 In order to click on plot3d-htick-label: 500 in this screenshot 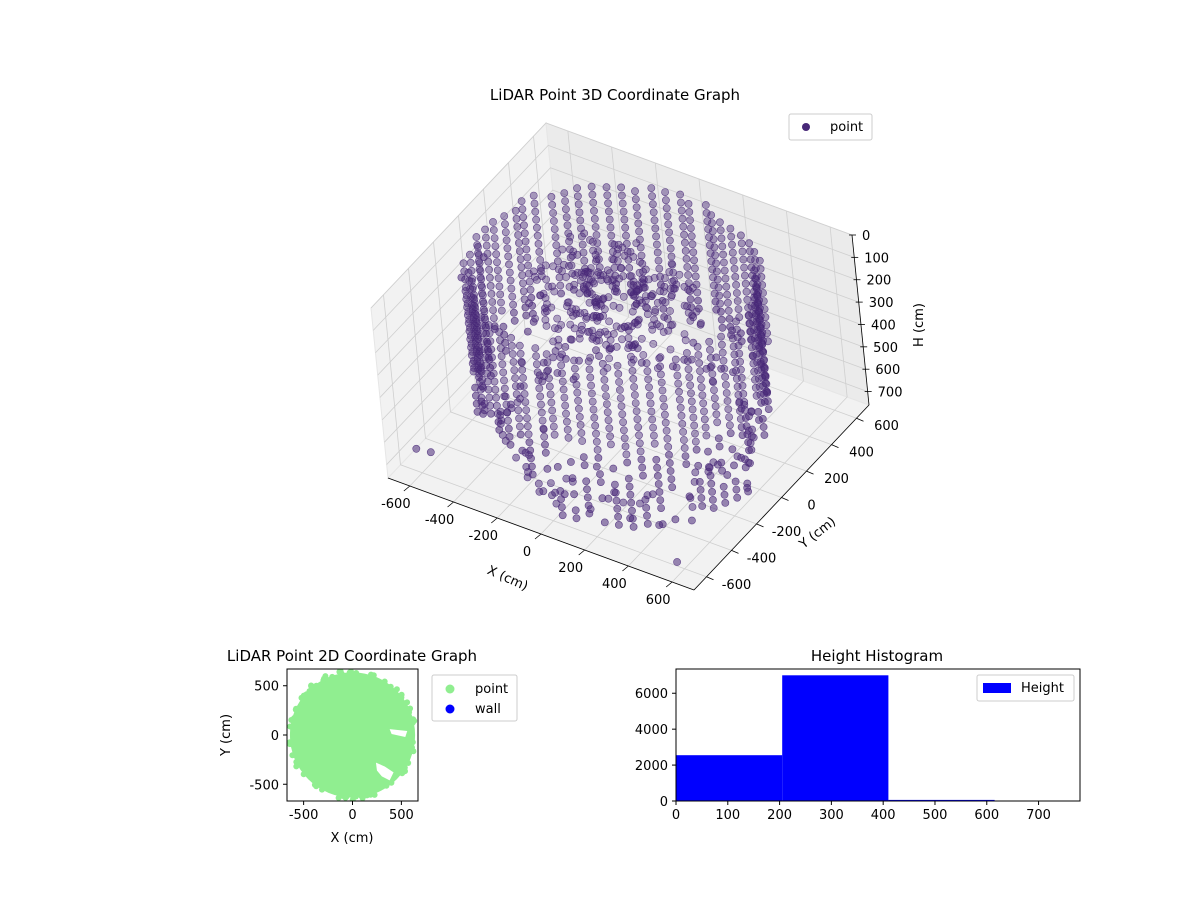, I will do `click(885, 348)`.